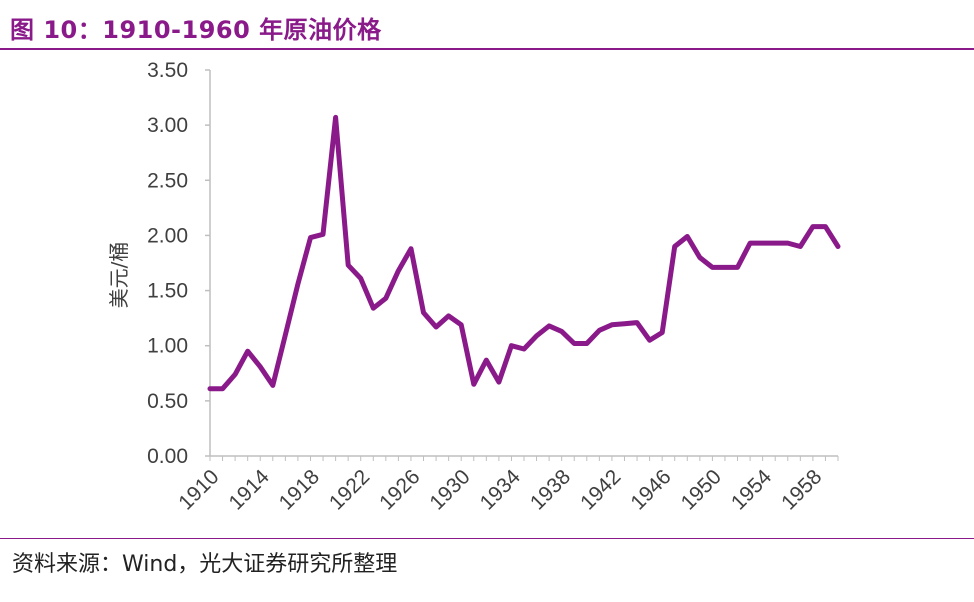  I want to click on x-tick-label: 1930, so click(449, 489).